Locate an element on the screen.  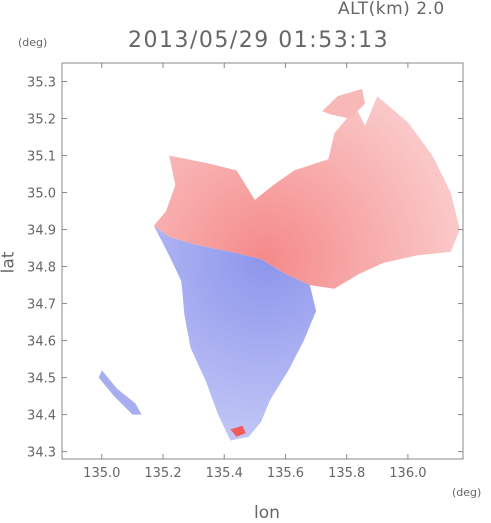
y-tick-label: 34.9 is located at coordinates (41, 231).